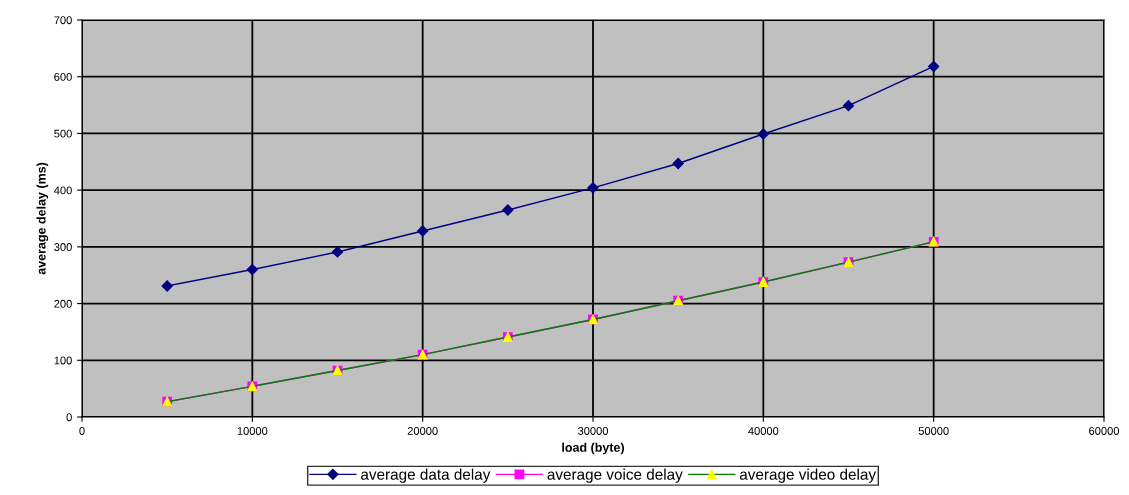 This screenshot has width=1129, height=495. I want to click on legend-label: average voice delay, so click(615, 475).